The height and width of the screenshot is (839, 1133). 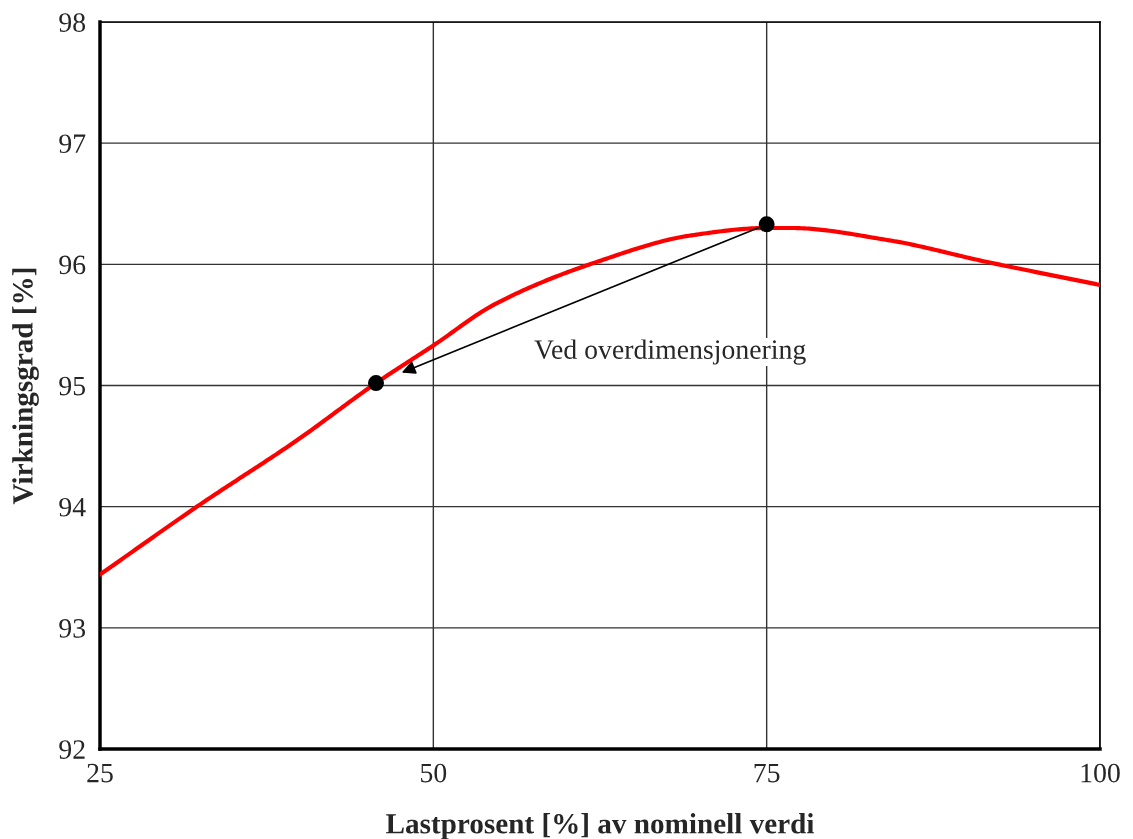 I want to click on x-axis-title: Lastprosent [%] av nominell verdi, so click(x=600, y=826).